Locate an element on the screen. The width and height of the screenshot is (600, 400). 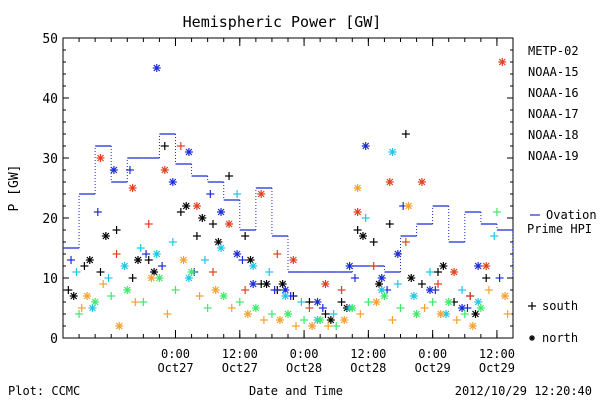
x-axis-label: Date and Time is located at coordinates (296, 391).